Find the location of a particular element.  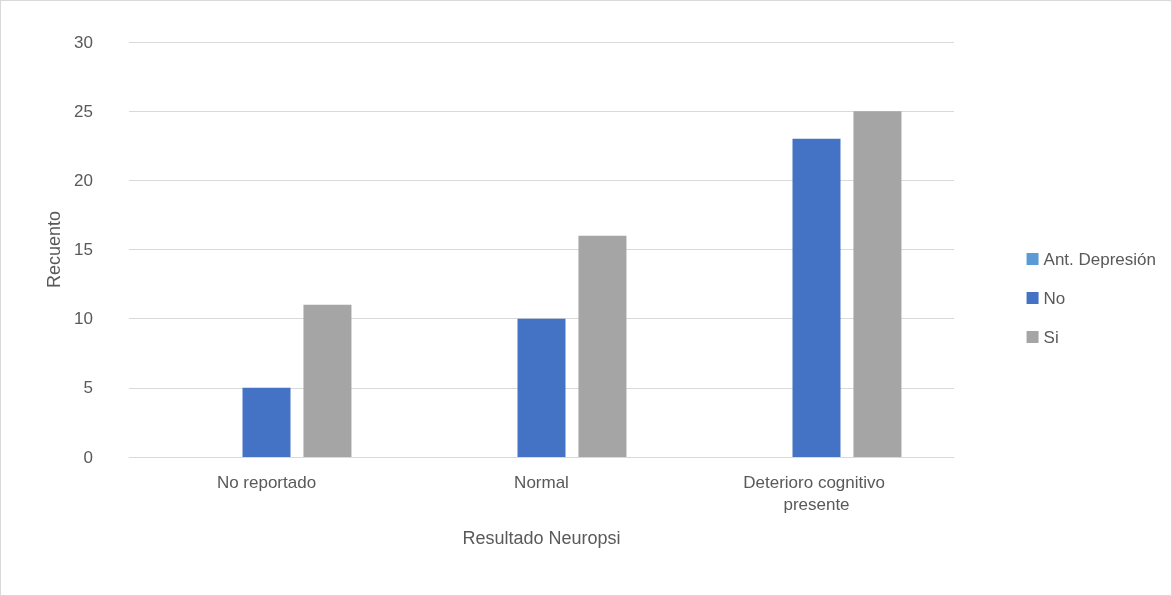

x-axis-title: Resultado Neuropsi is located at coordinates (541, 538).